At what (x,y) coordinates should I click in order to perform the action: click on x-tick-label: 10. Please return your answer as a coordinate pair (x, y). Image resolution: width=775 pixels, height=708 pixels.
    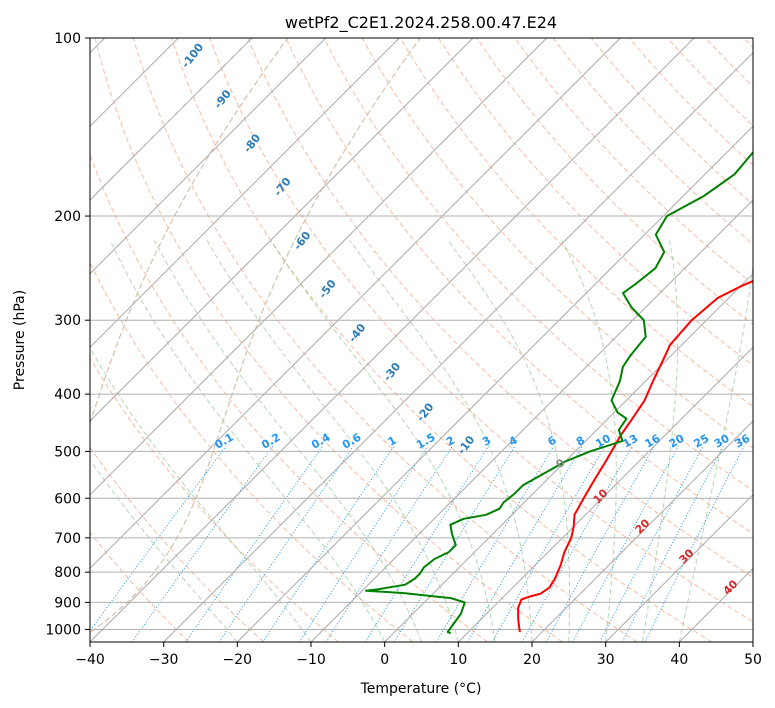
    Looking at the image, I should click on (458, 660).